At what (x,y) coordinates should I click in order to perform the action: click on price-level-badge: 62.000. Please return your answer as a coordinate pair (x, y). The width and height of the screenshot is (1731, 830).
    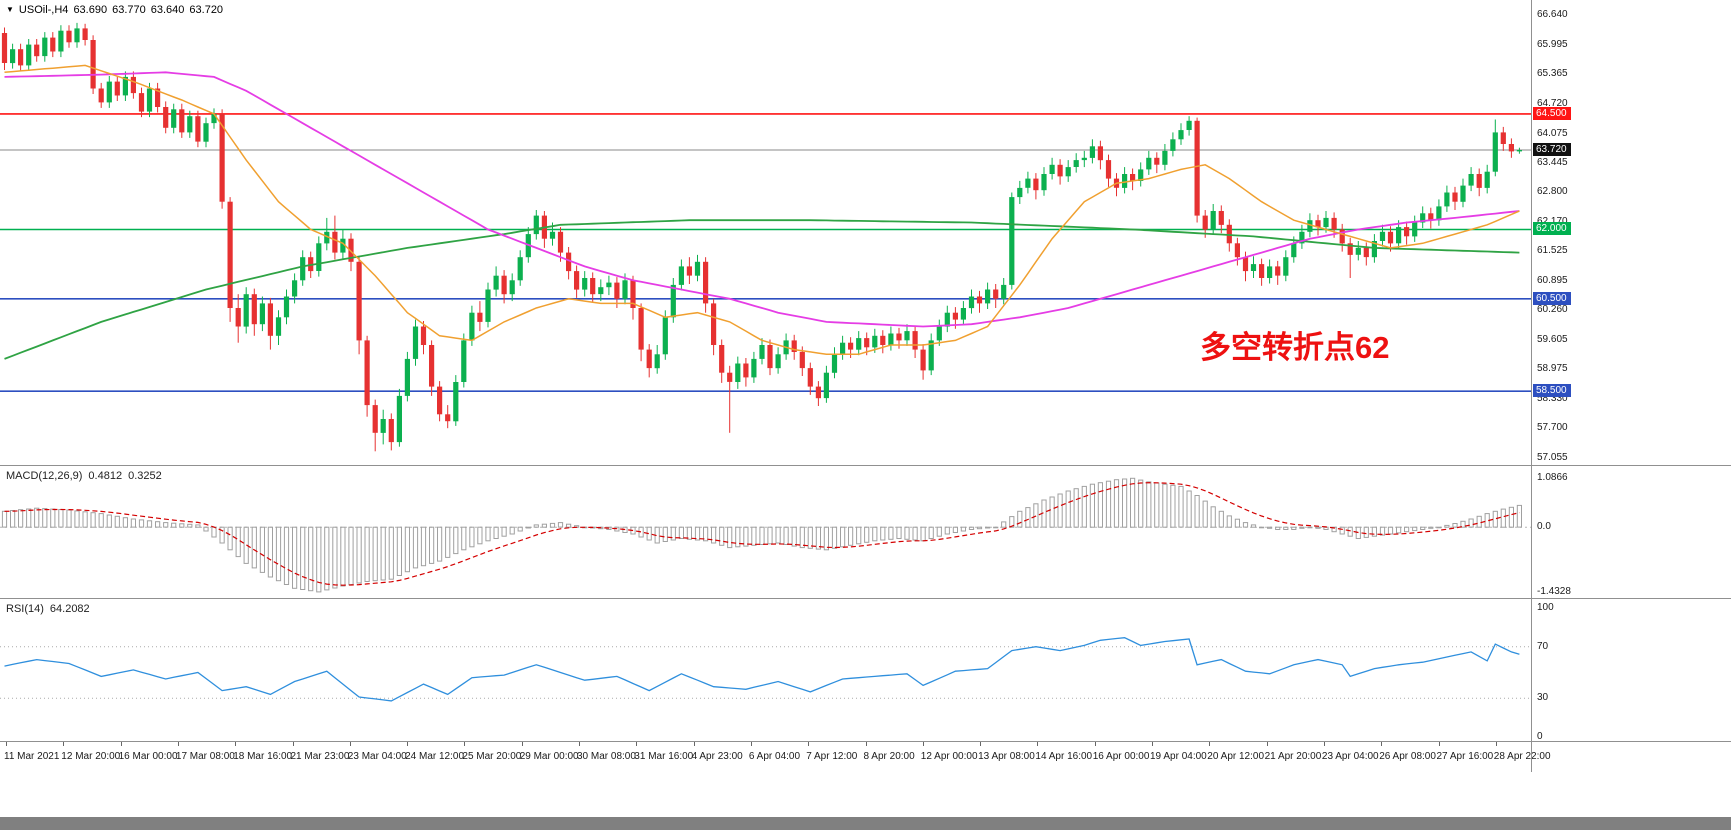
    Looking at the image, I should click on (1552, 229).